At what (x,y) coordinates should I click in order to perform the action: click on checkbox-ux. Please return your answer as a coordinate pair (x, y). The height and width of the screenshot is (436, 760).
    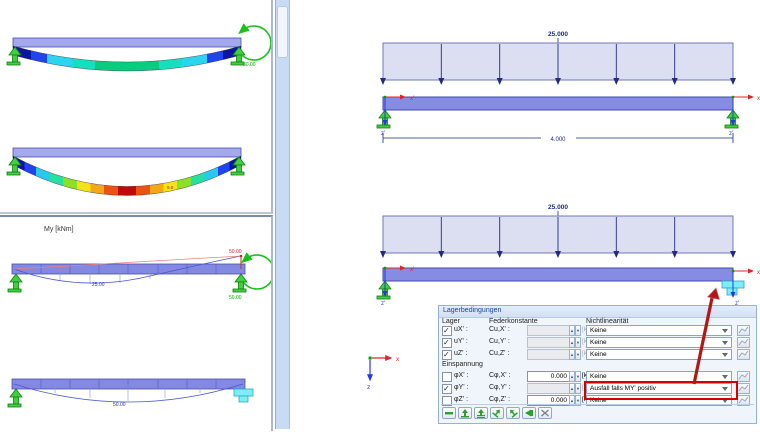
    Looking at the image, I should click on (447, 331).